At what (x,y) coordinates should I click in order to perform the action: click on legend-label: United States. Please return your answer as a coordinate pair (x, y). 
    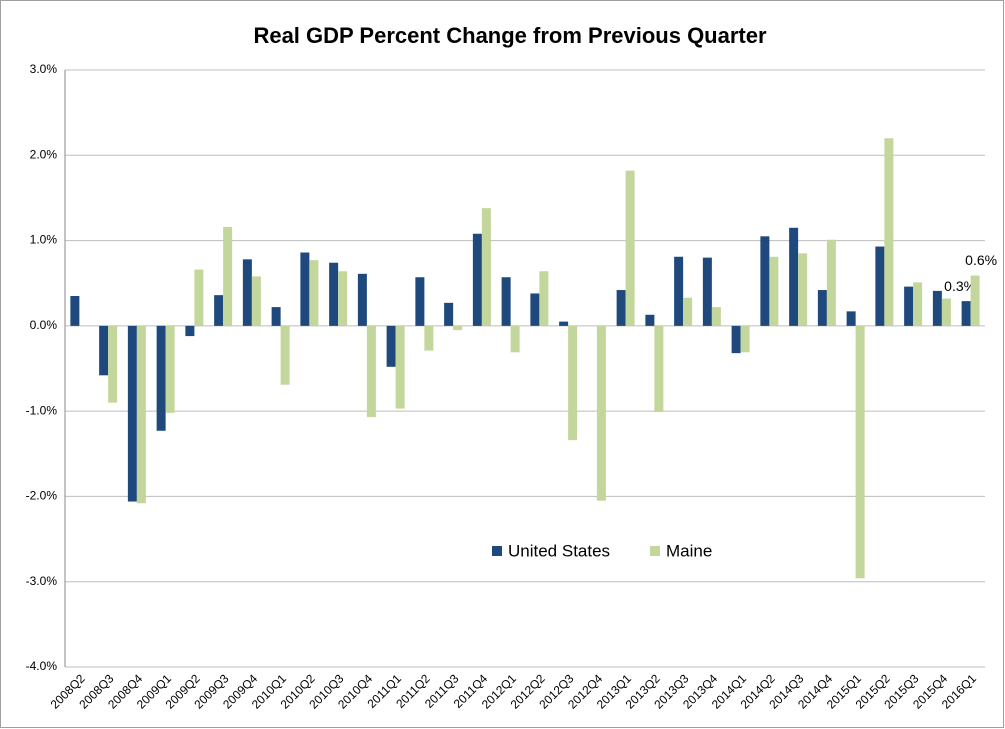
    Looking at the image, I should click on (559, 550).